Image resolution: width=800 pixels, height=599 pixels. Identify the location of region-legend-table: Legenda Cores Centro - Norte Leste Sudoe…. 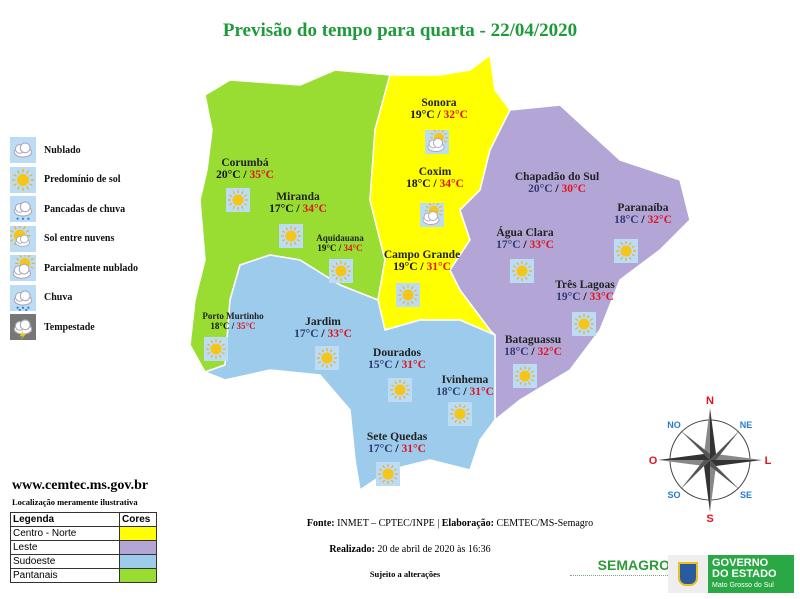
(83, 547).